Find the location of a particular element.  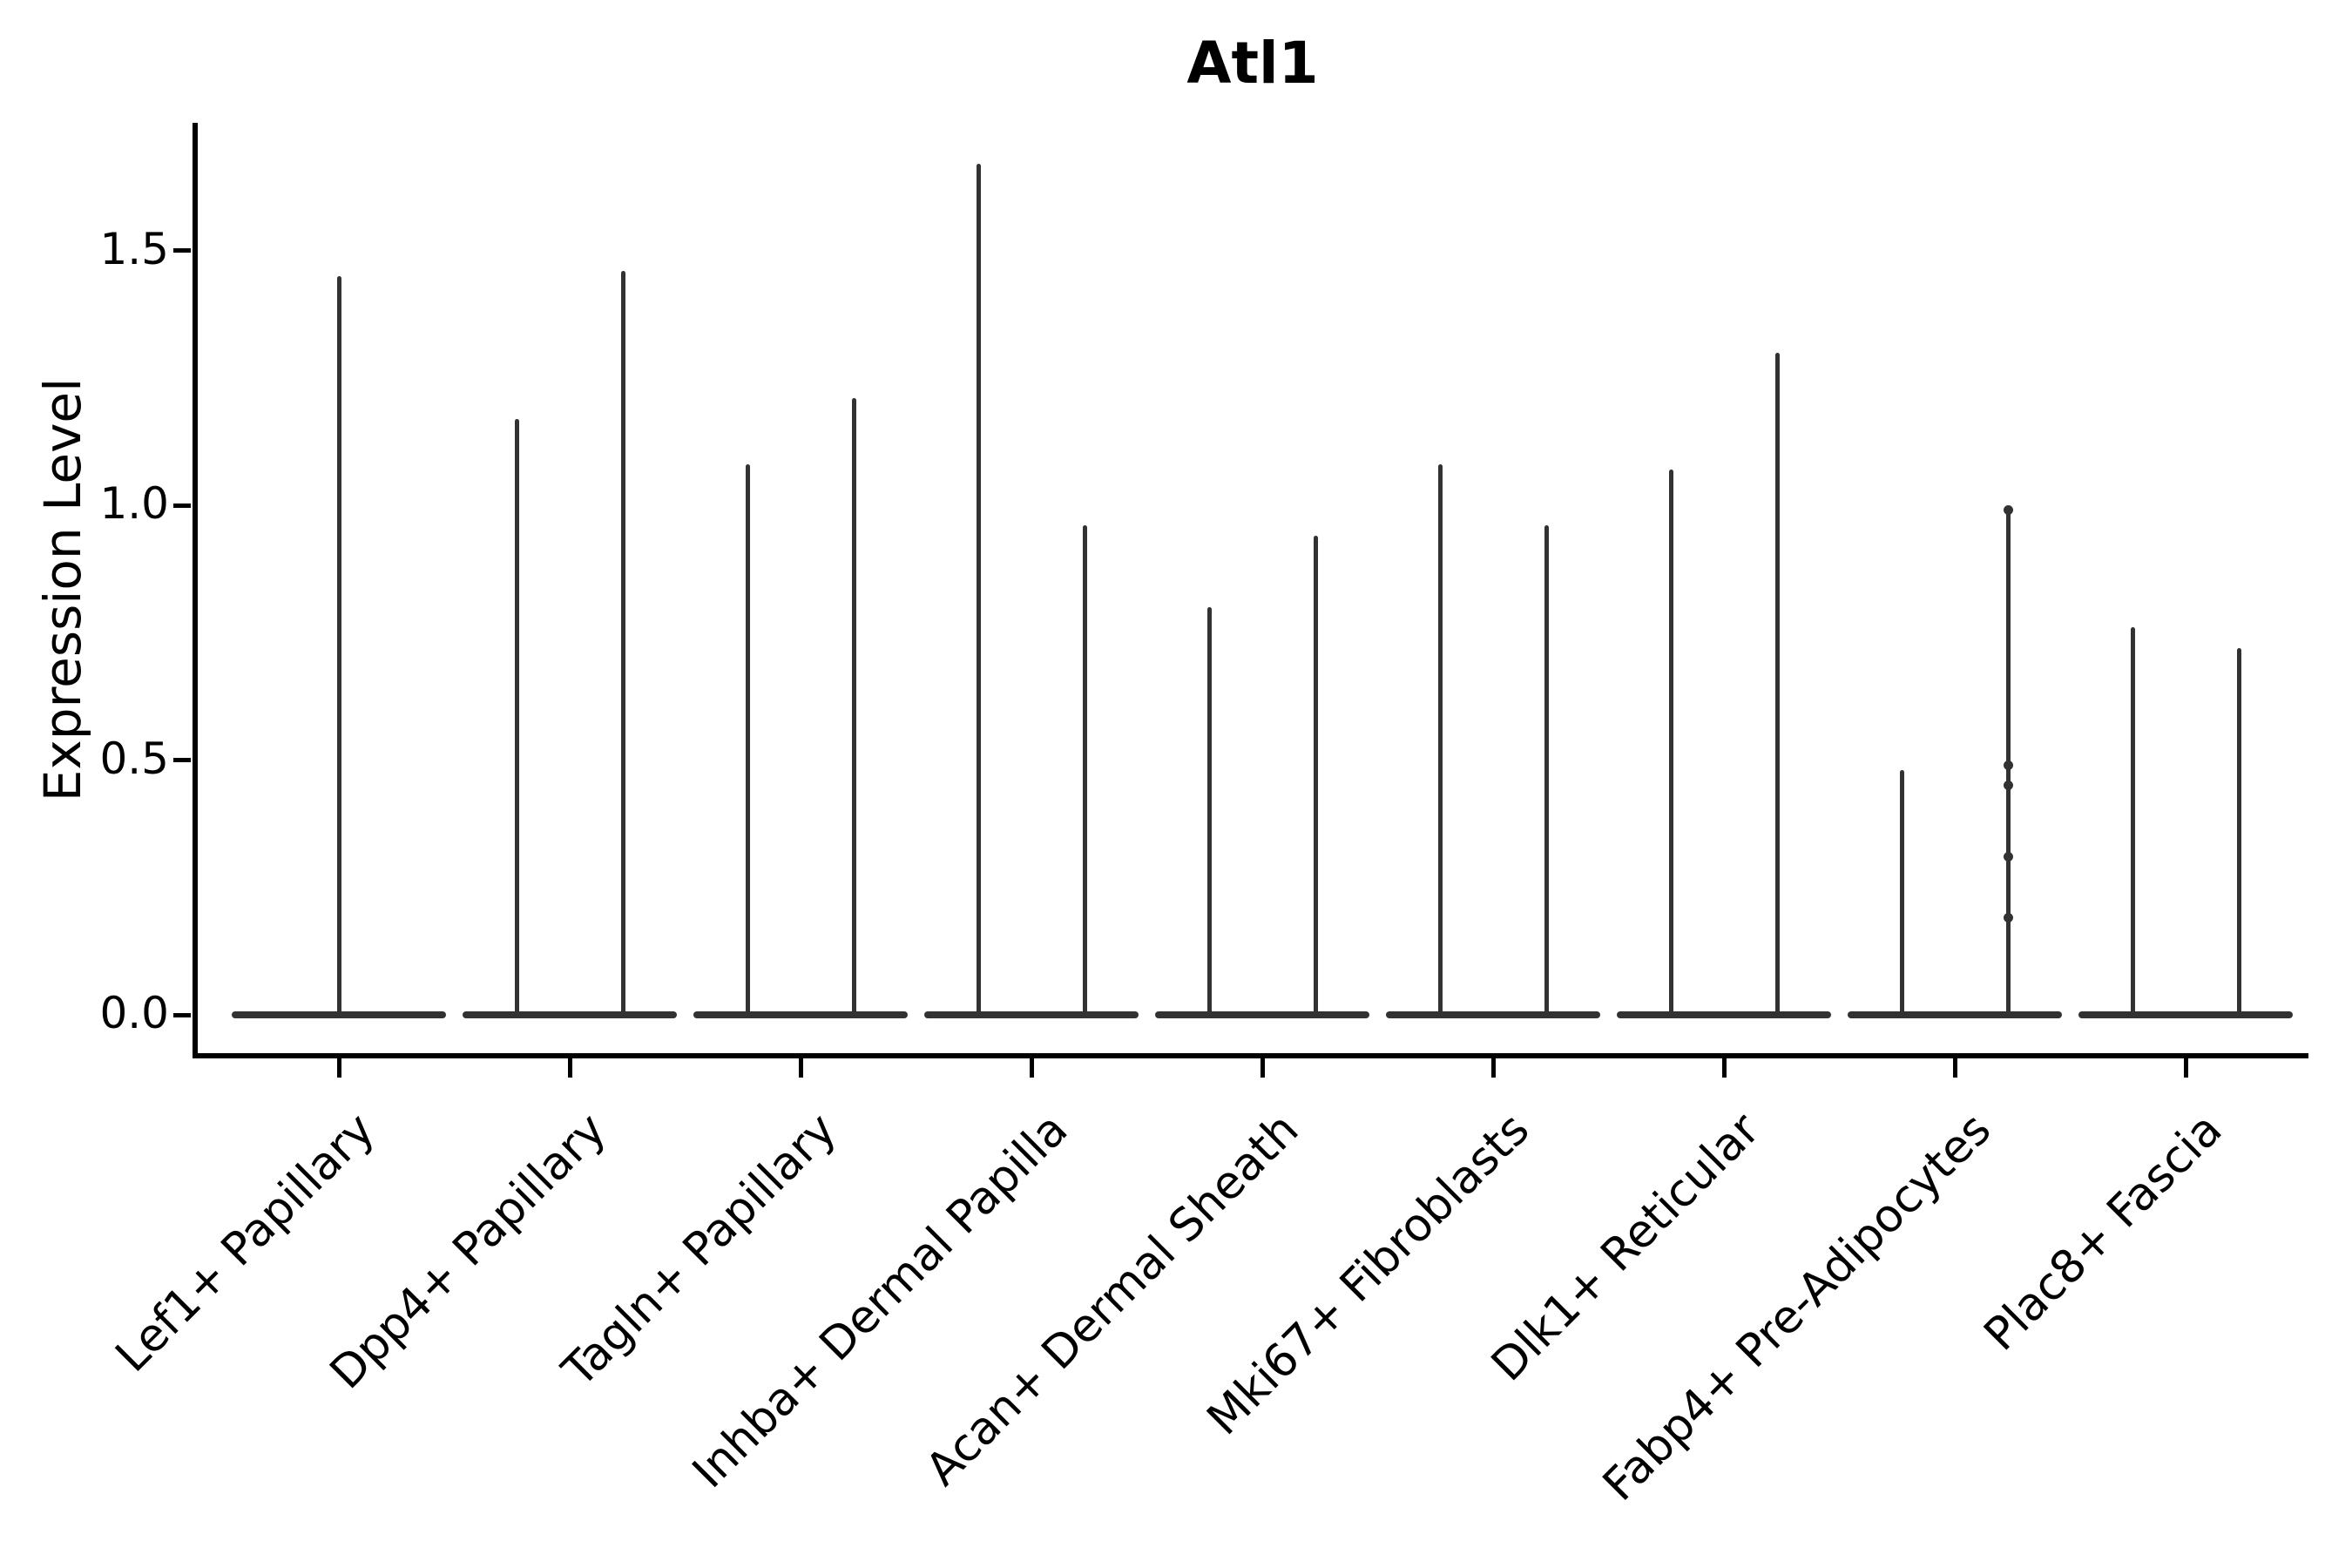

y-tick-label: 1.0 is located at coordinates (134, 504).